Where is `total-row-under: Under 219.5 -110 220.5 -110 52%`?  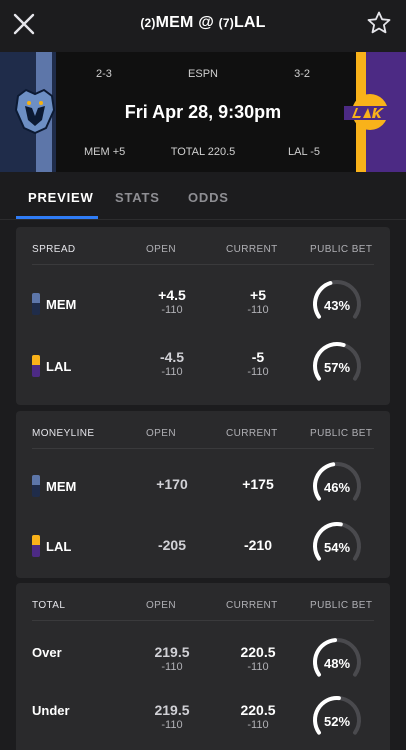
total-row-under: Under 219.5 -110 220.5 -110 52% is located at coordinates (203, 711).